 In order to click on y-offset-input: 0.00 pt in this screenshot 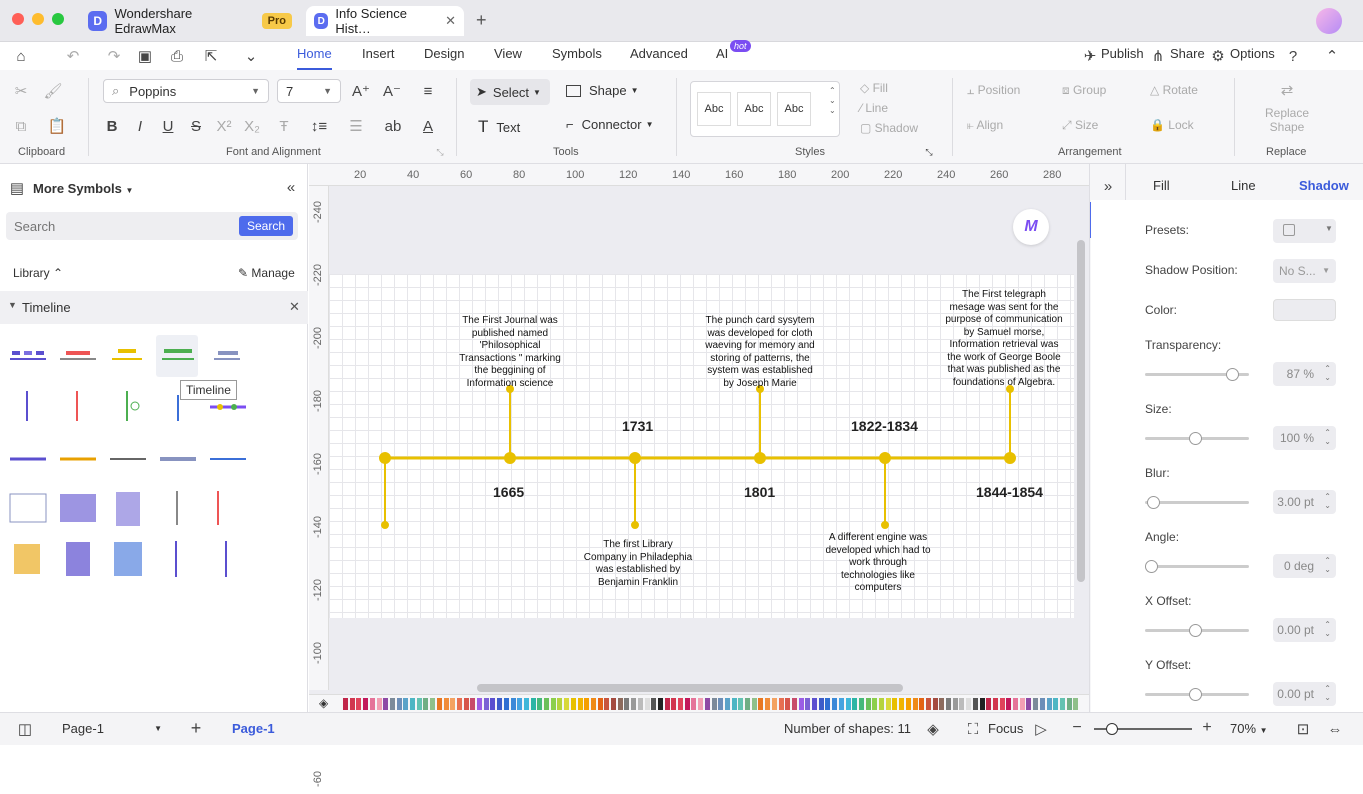, I will do `click(1304, 694)`.